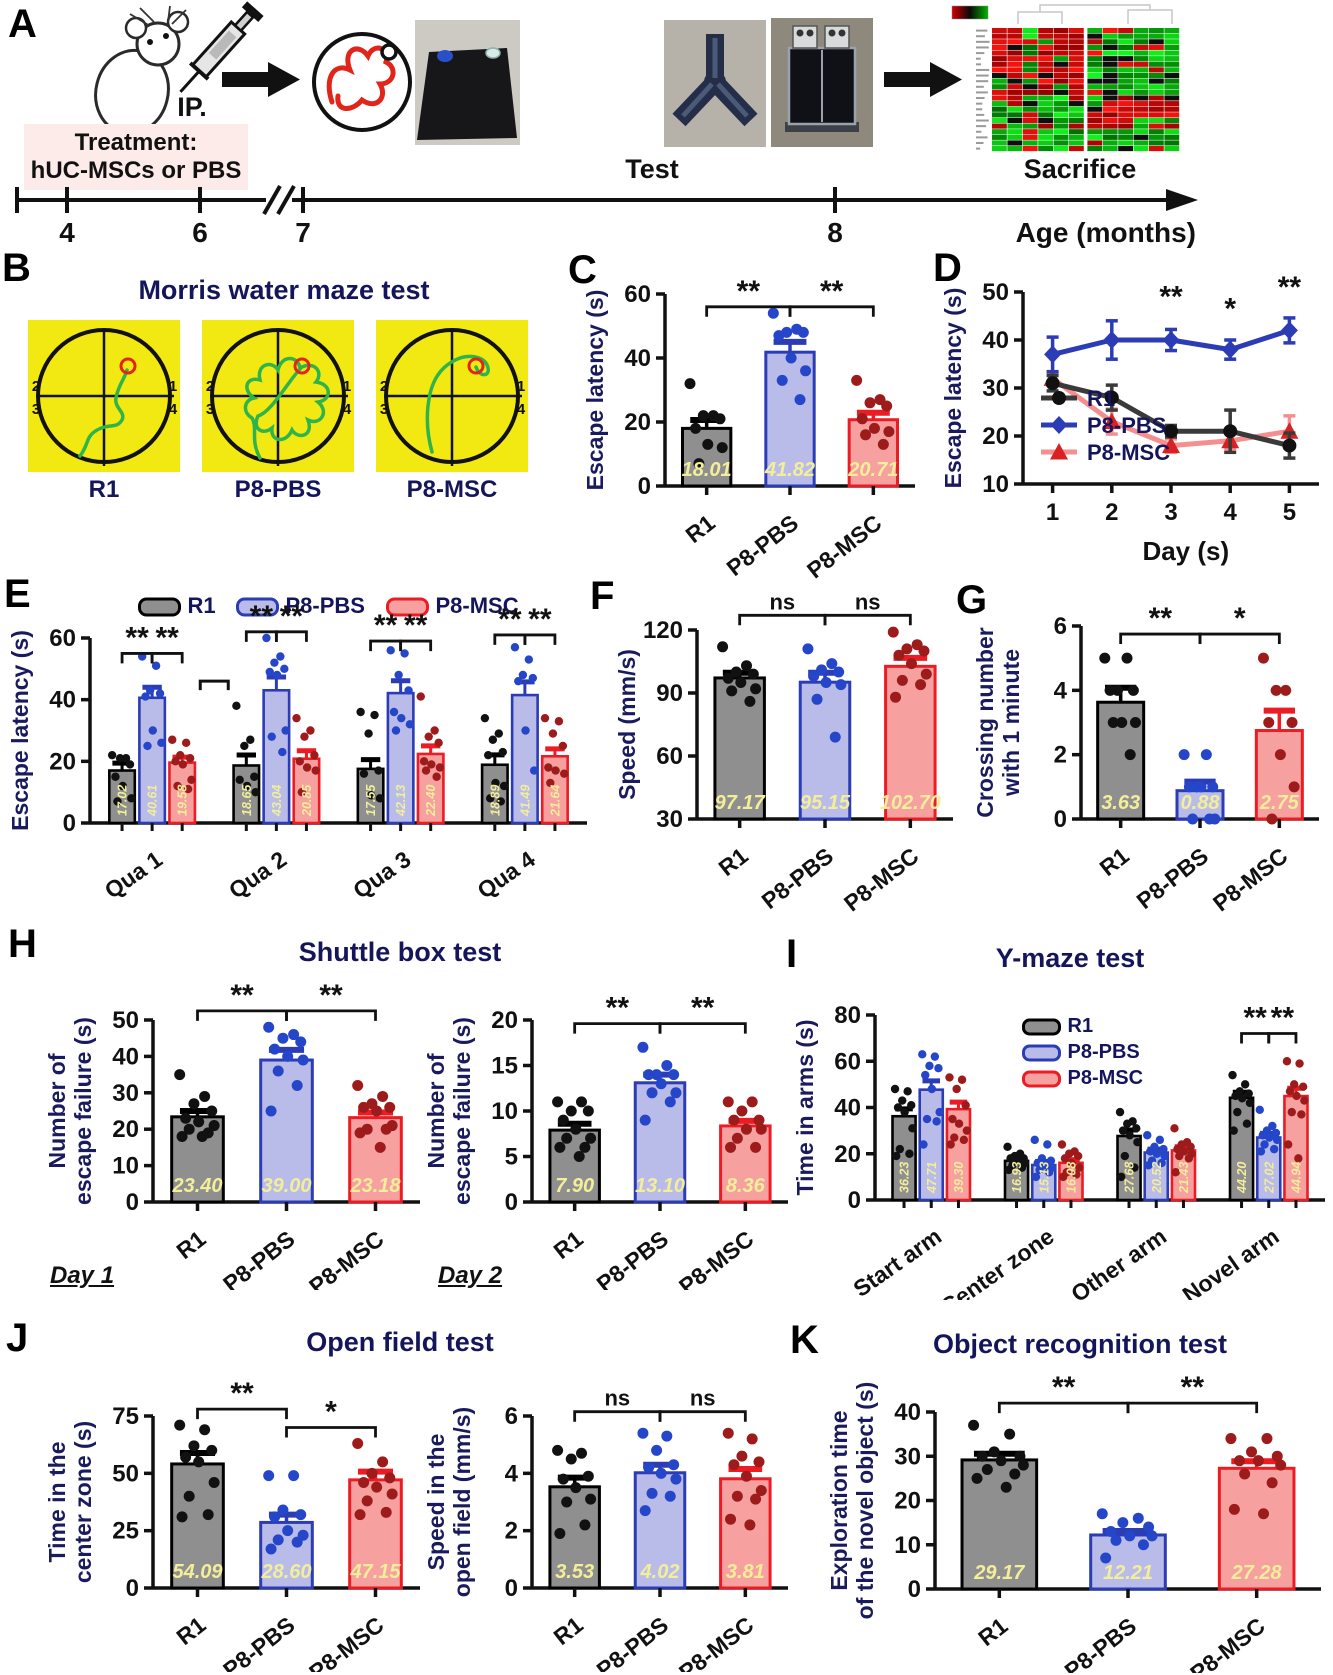  I want to click on y-tick-label: 0, so click(511, 1202).